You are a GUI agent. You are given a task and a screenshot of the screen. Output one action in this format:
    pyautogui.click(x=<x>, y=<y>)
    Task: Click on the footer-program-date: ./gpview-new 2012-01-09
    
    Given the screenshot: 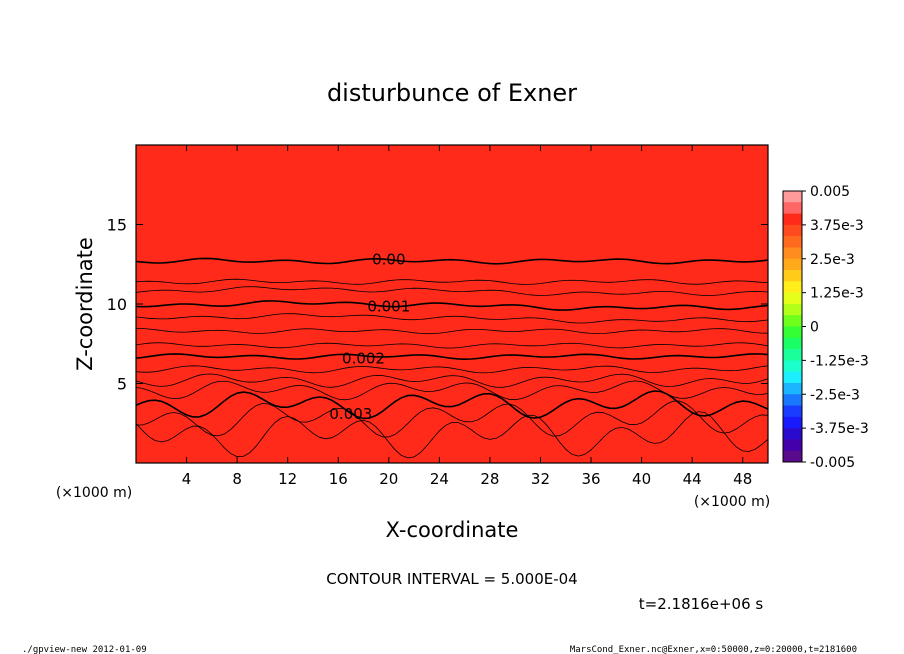 What is the action you would take?
    pyautogui.click(x=84, y=649)
    